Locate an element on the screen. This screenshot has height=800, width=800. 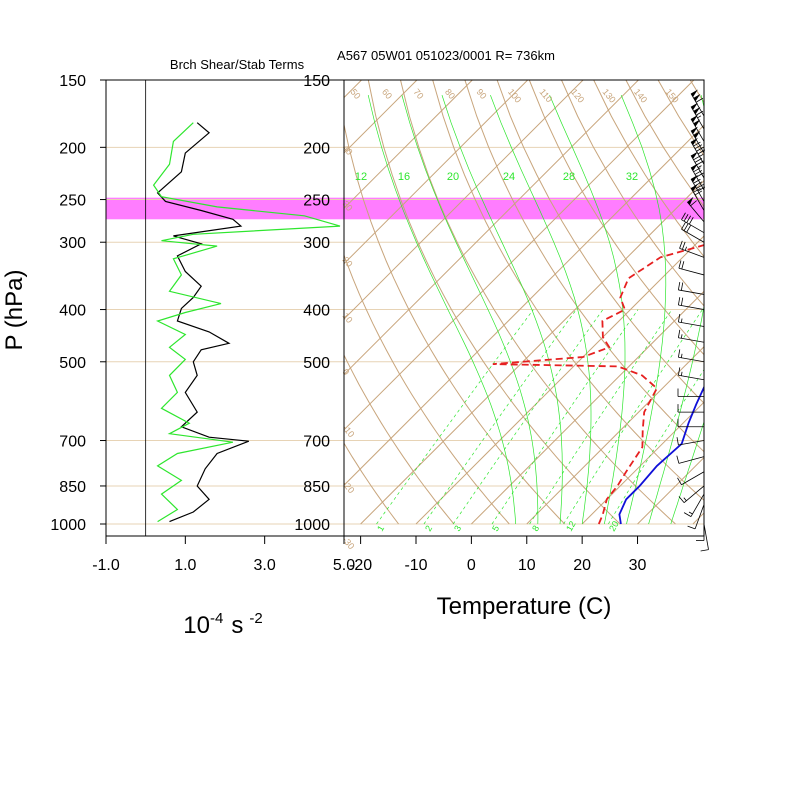
isotherm--10 is located at coordinates (559, 380).